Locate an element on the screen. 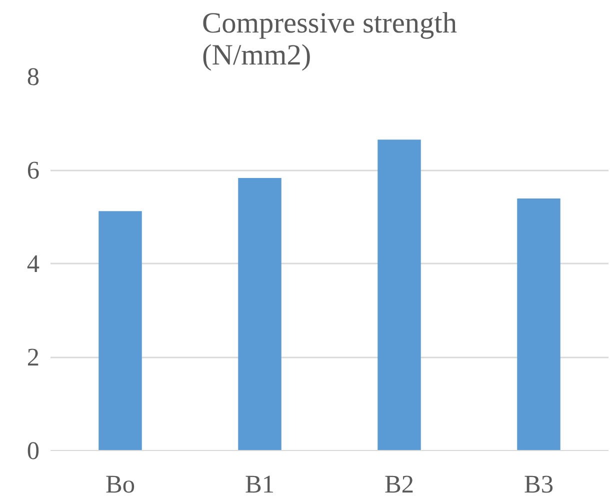 The height and width of the screenshot is (501, 610). x-tick-label: B3 is located at coordinates (539, 484).